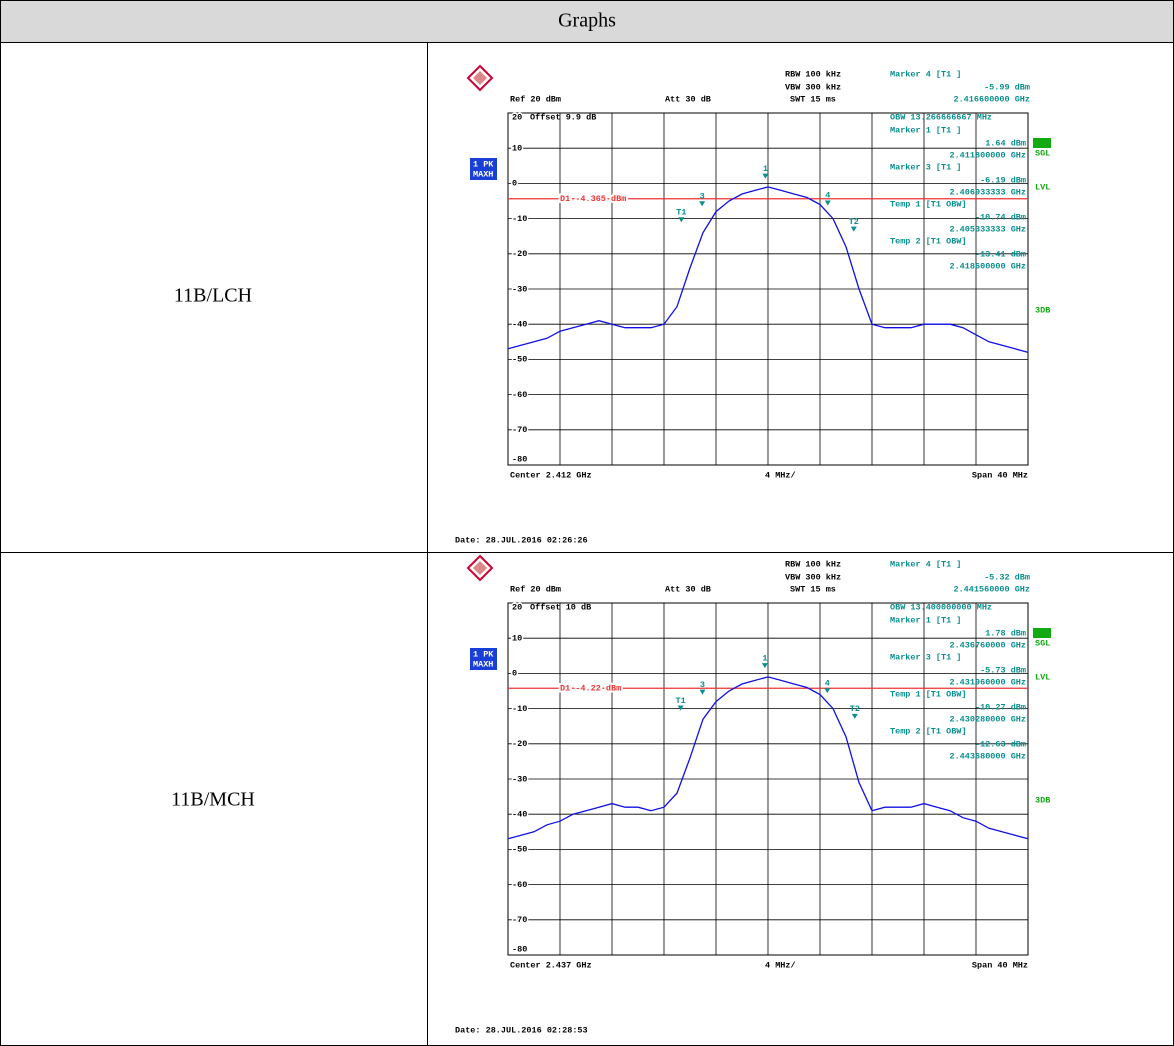  What do you see at coordinates (521, 1030) in the screenshot?
I see `date: Date: 28.JUL.2016 02:28:53` at bounding box center [521, 1030].